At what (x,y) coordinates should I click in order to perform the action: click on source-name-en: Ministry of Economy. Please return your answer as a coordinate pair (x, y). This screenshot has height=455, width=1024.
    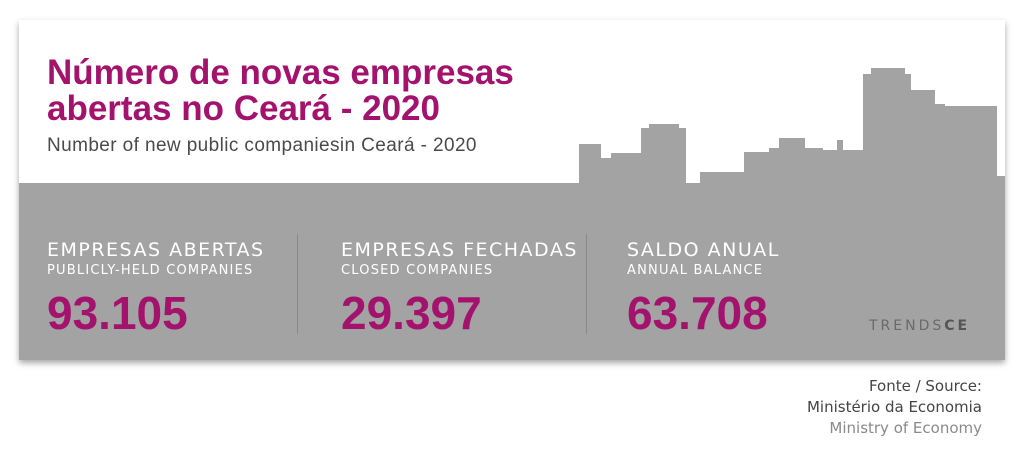
    Looking at the image, I should click on (905, 428).